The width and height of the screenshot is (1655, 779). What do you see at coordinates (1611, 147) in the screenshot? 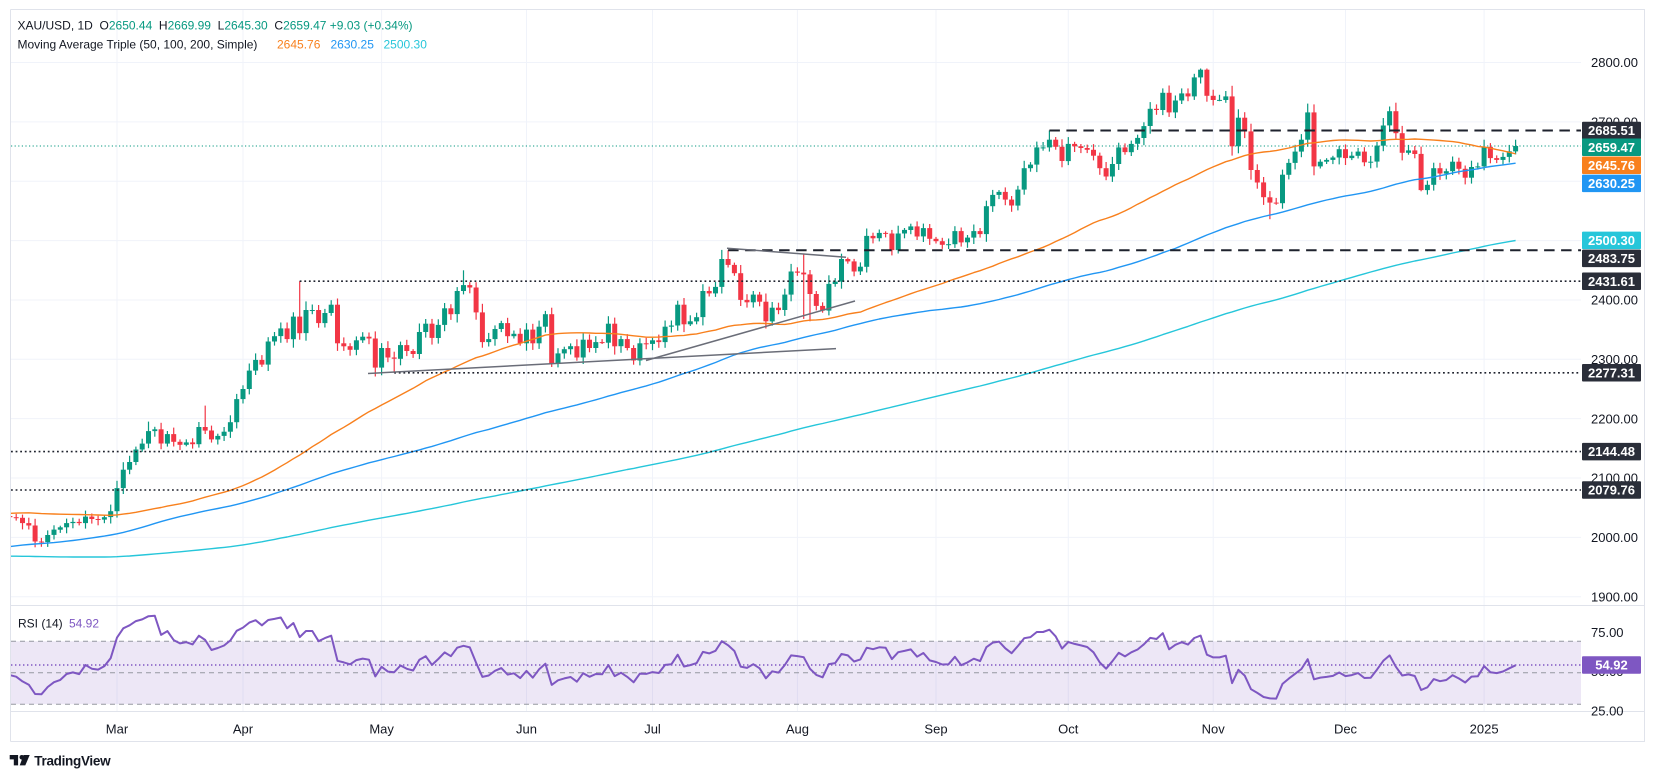
I see `svg-text: 2659.47` at bounding box center [1611, 147].